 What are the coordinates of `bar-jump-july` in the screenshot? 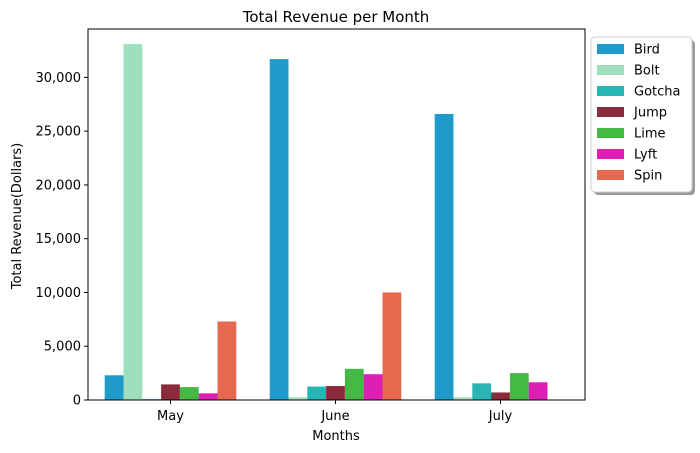 It's located at (500, 396).